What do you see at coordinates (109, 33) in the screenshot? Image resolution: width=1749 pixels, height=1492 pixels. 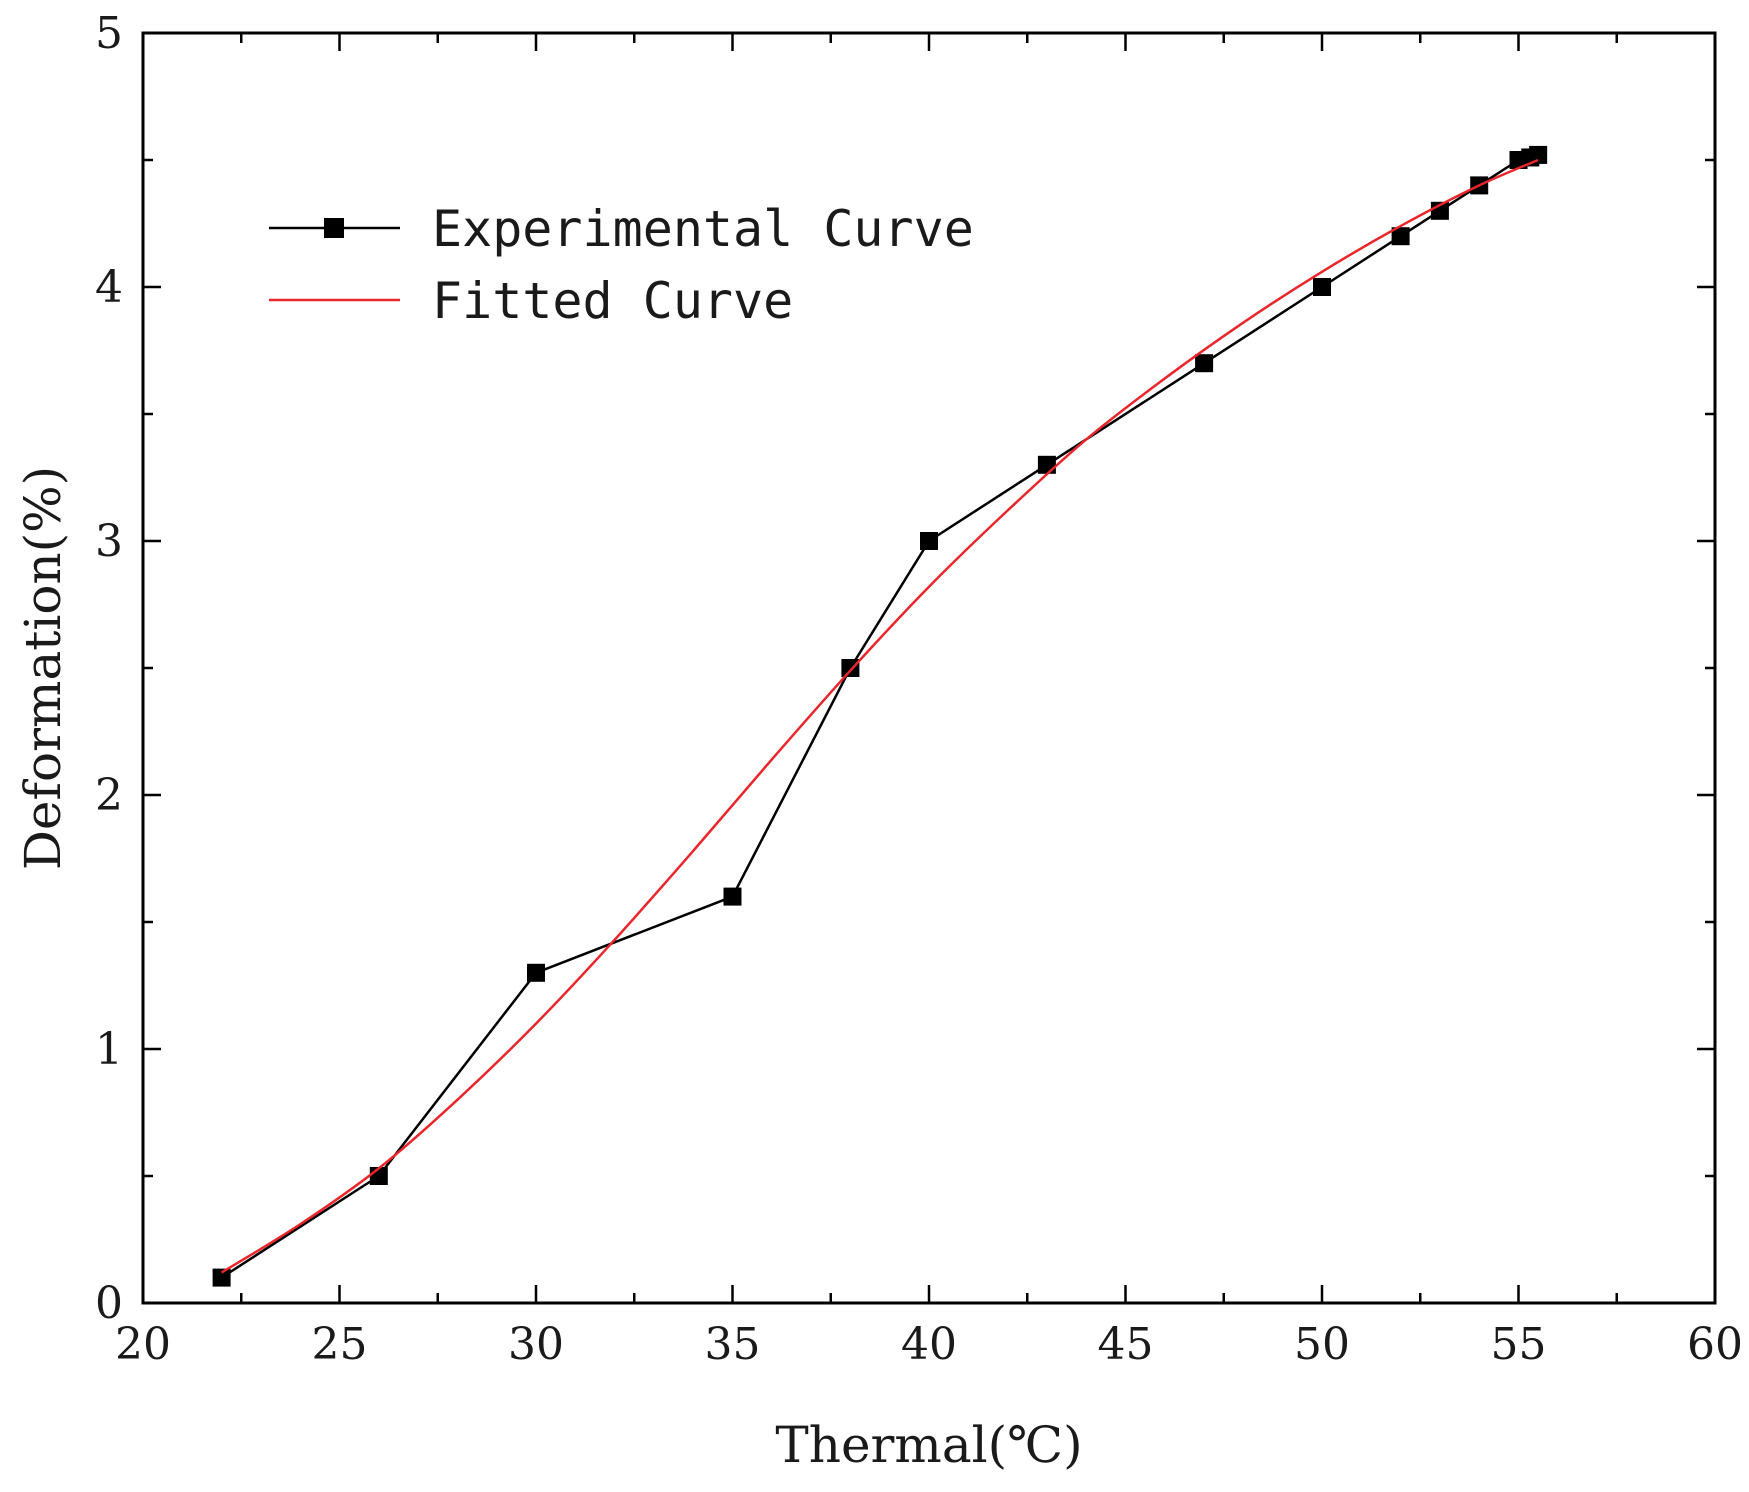 I see `y-tick-label: 5` at bounding box center [109, 33].